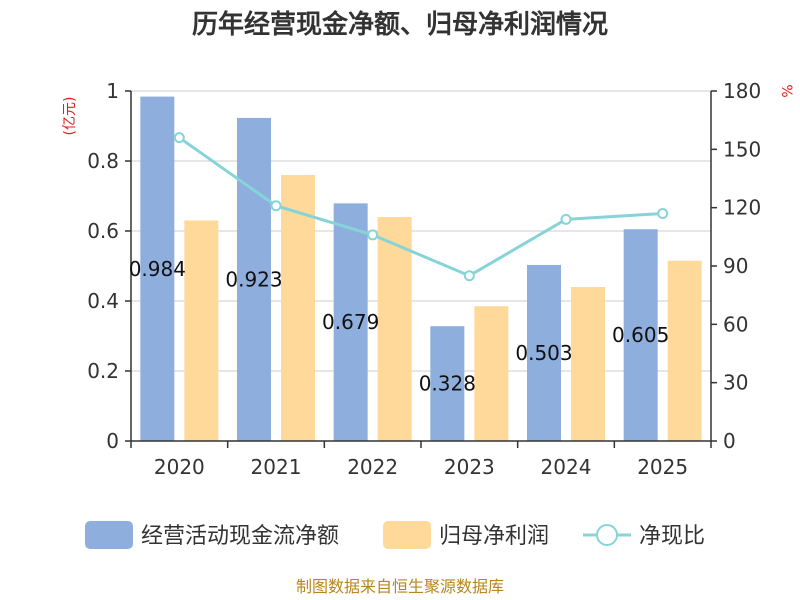 This screenshot has width=800, height=600. What do you see at coordinates (735, 383) in the screenshot?
I see `right-tick-label: 30` at bounding box center [735, 383].